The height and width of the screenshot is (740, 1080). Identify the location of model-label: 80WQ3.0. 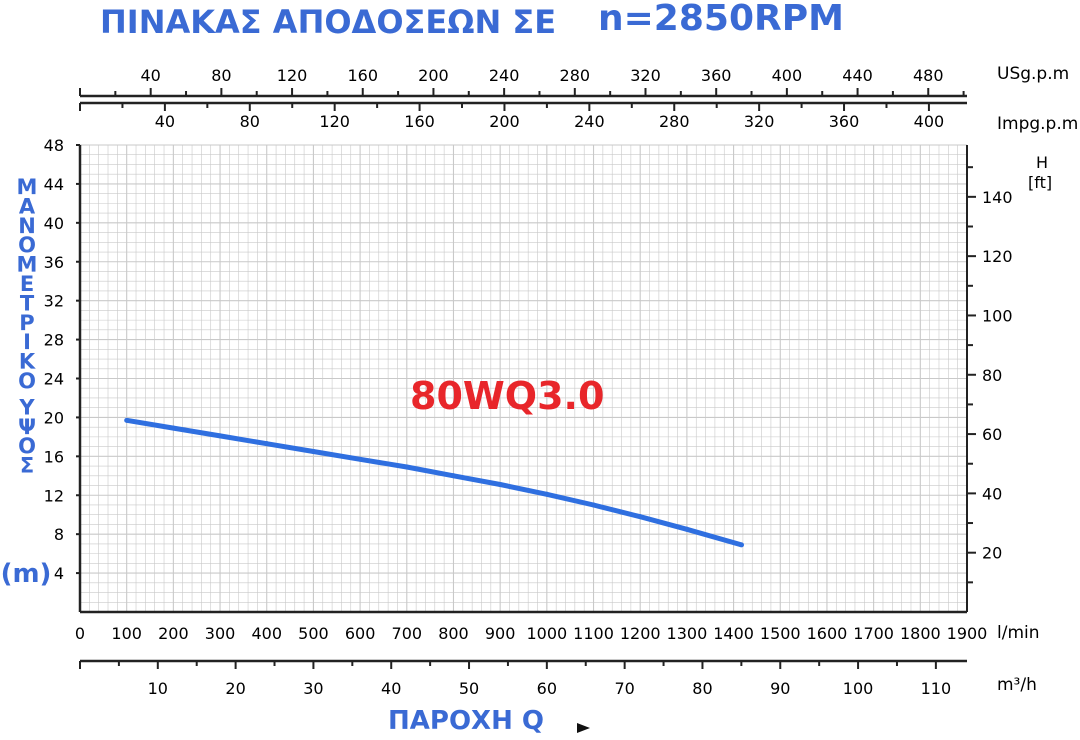
(507, 396).